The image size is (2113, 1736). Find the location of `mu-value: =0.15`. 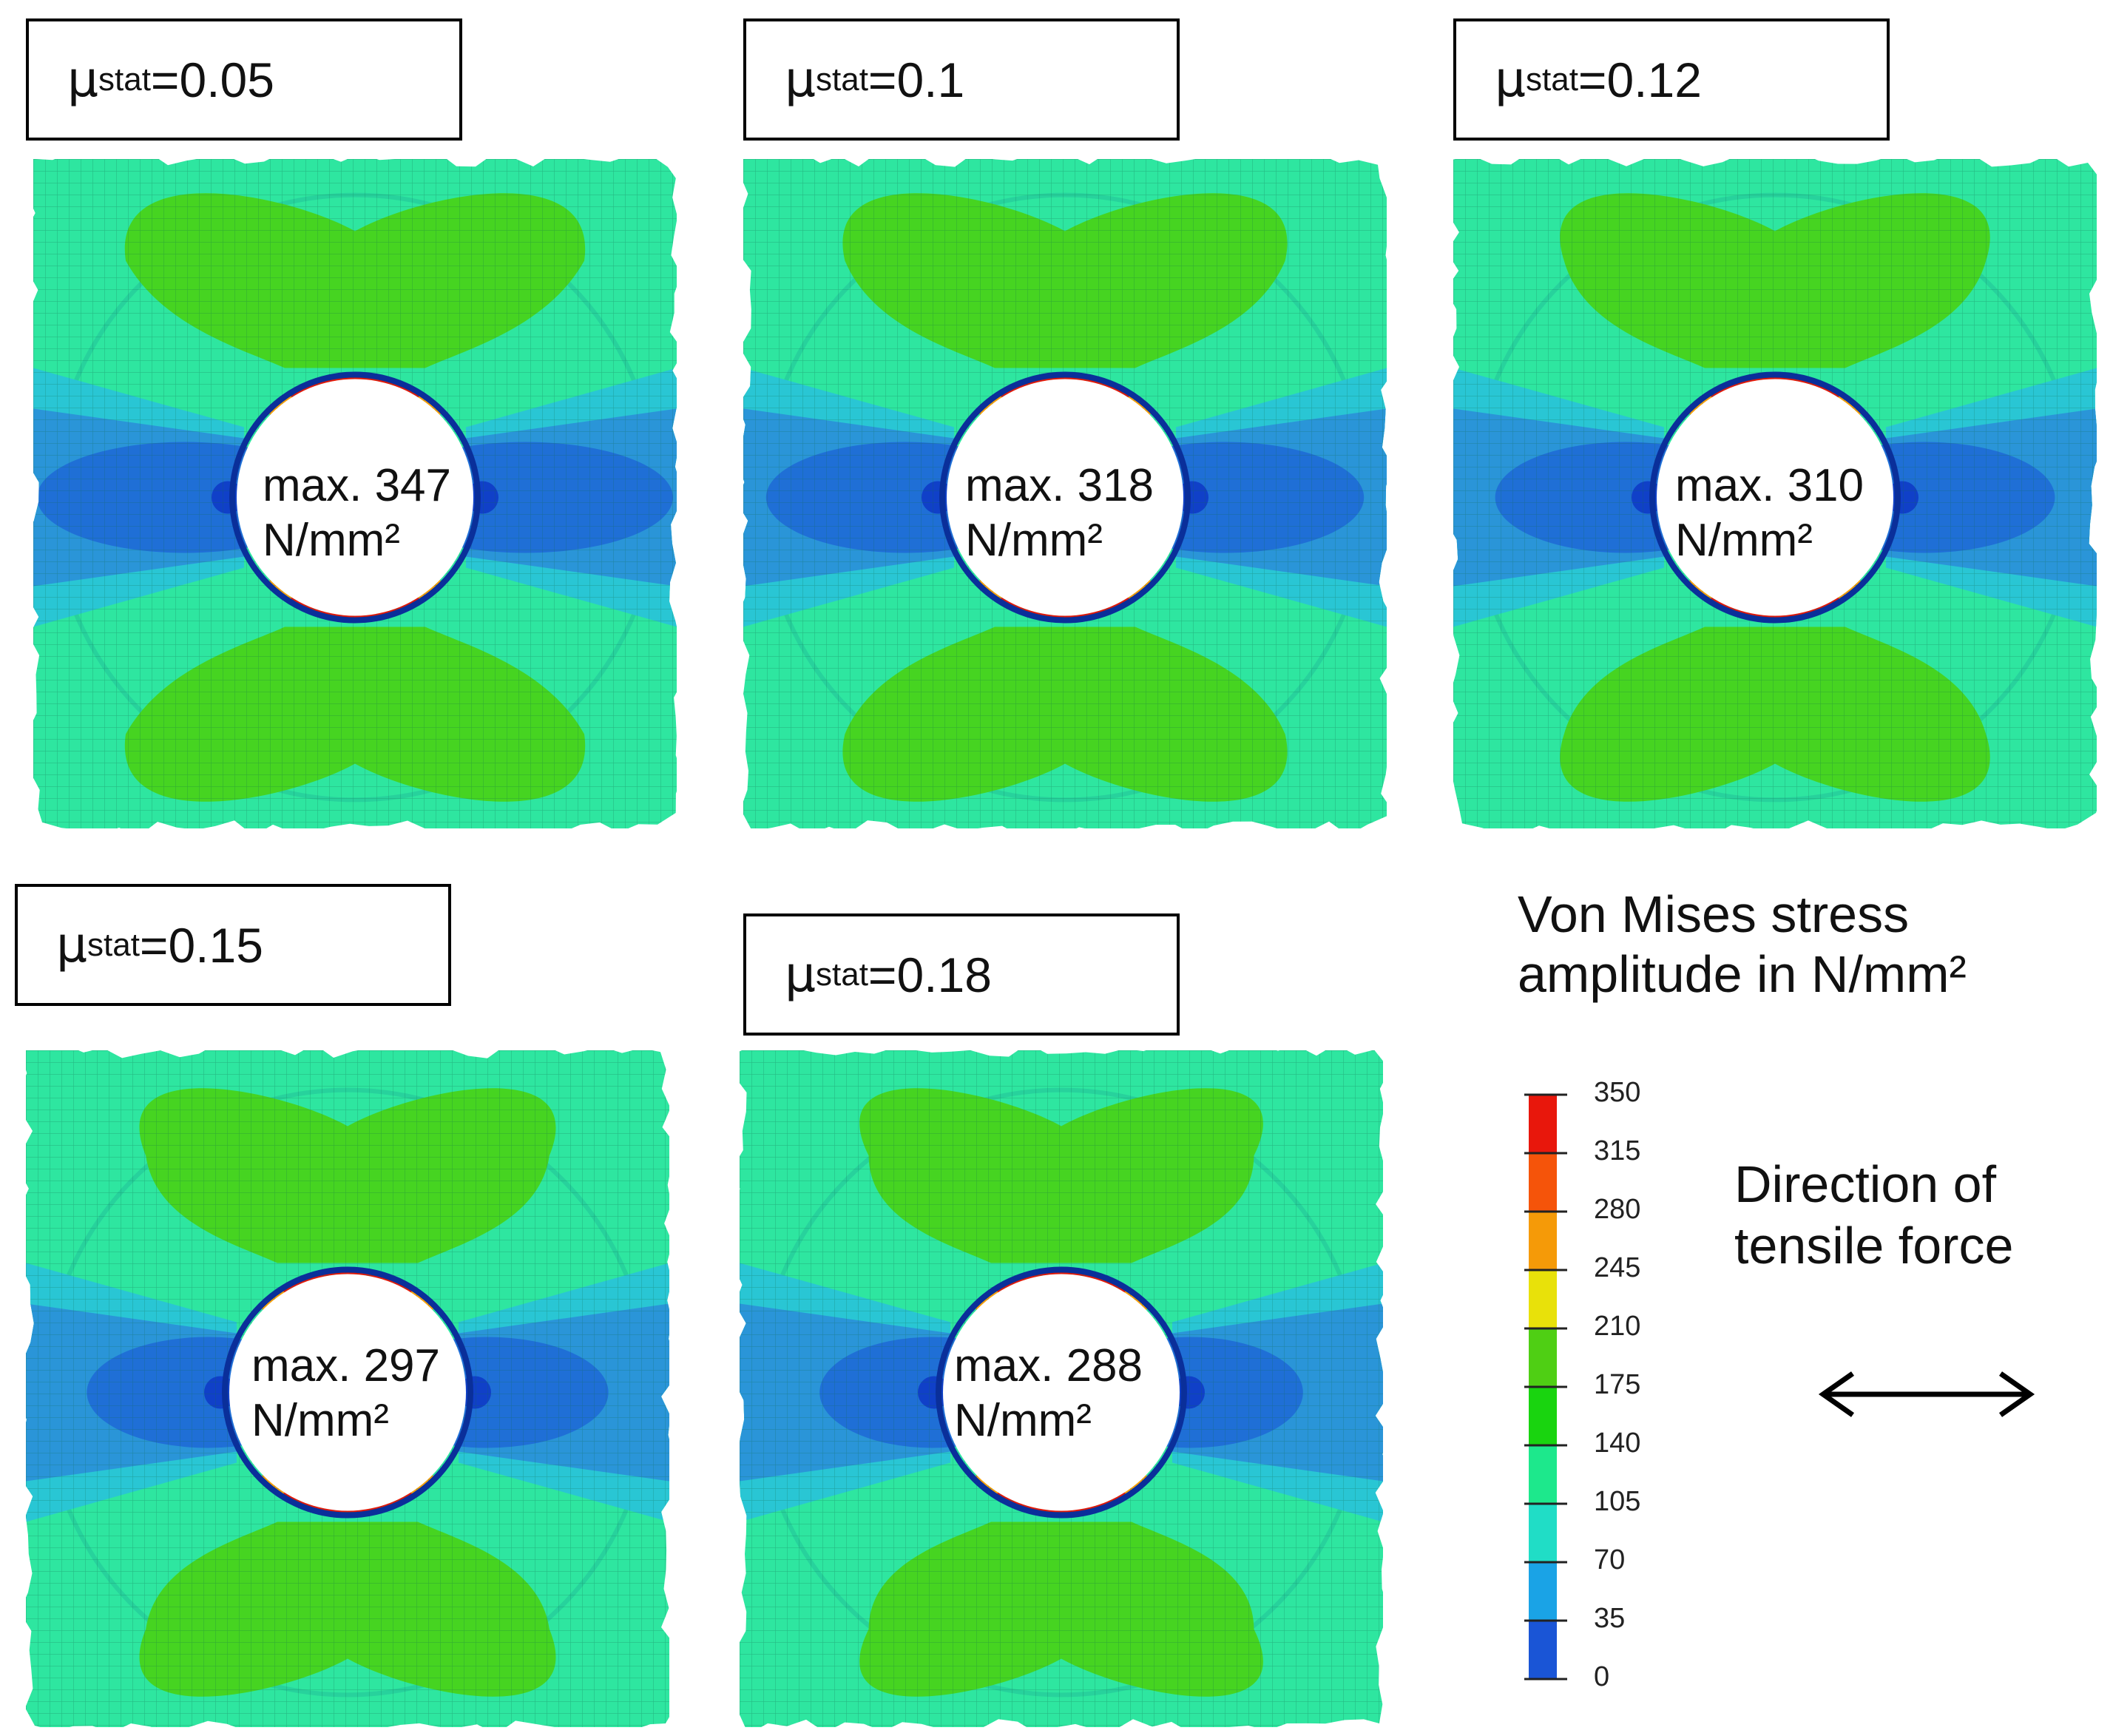

mu-value: =0.15 is located at coordinates (201, 945).